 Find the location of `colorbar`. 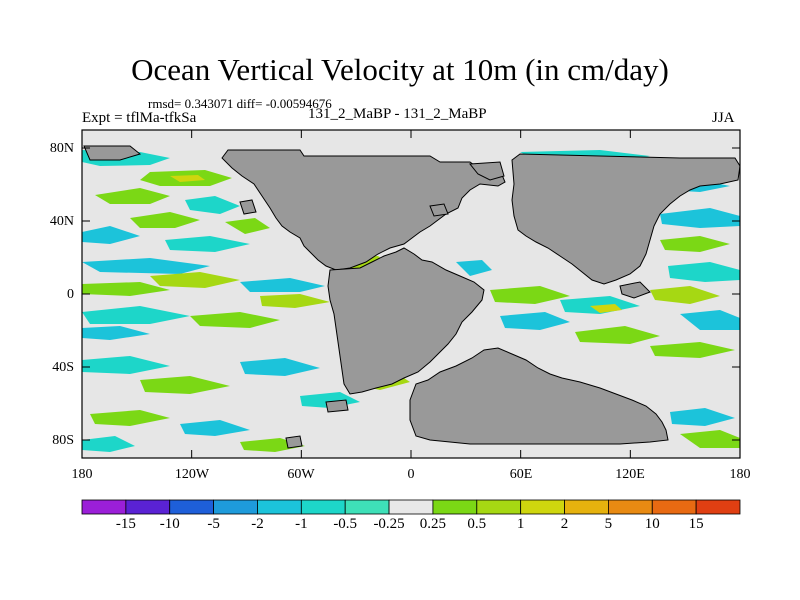

colorbar is located at coordinates (411, 507).